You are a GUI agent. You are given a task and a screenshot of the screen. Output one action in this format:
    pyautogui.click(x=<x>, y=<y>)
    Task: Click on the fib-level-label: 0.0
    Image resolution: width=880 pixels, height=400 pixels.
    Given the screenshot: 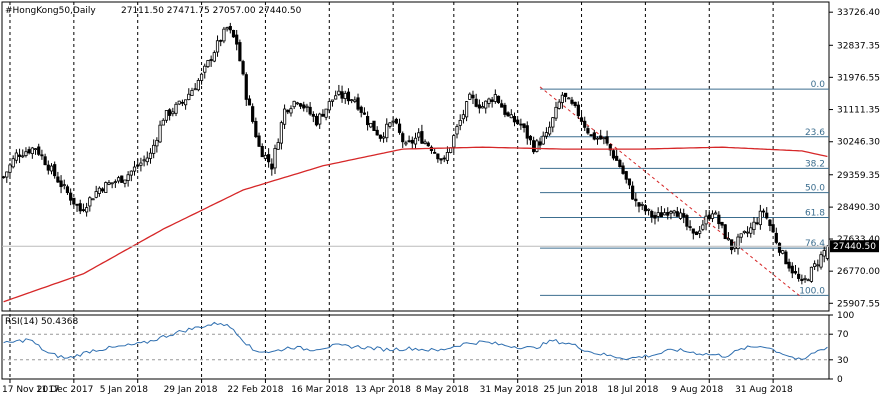 What is the action you would take?
    pyautogui.click(x=818, y=85)
    